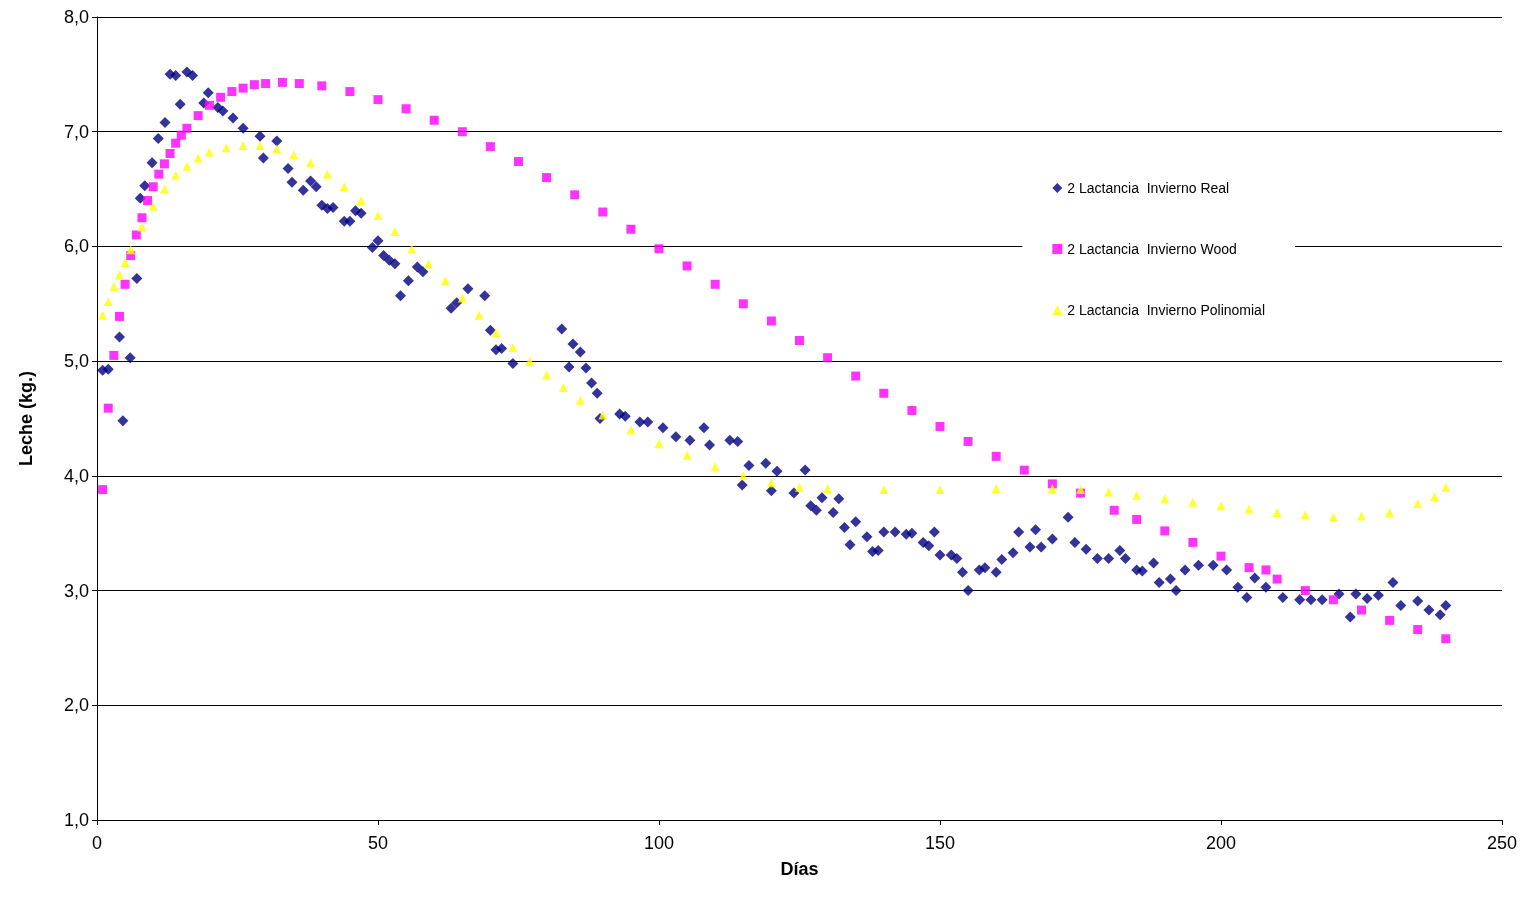  I want to click on x-axis-title: Días, so click(799, 869).